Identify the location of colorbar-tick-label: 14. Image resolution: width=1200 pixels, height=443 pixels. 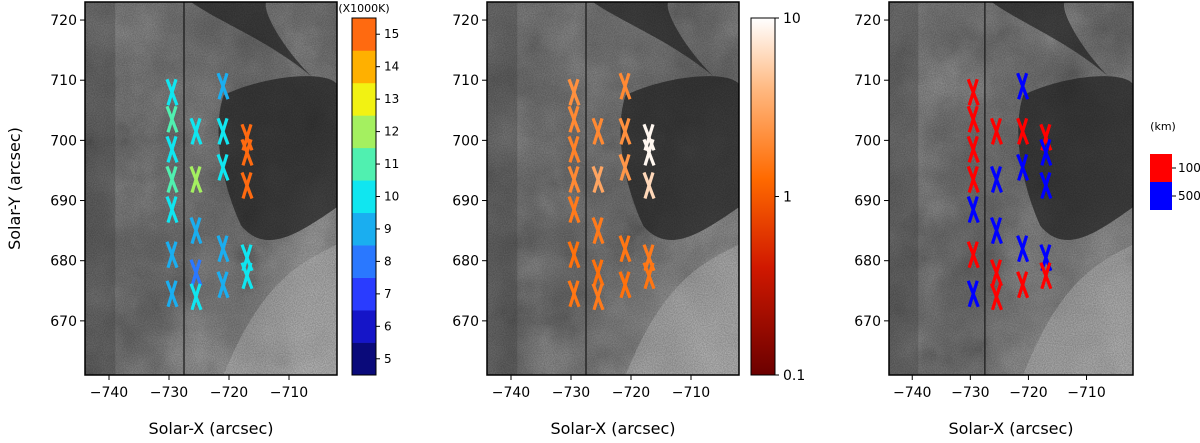
(391, 67).